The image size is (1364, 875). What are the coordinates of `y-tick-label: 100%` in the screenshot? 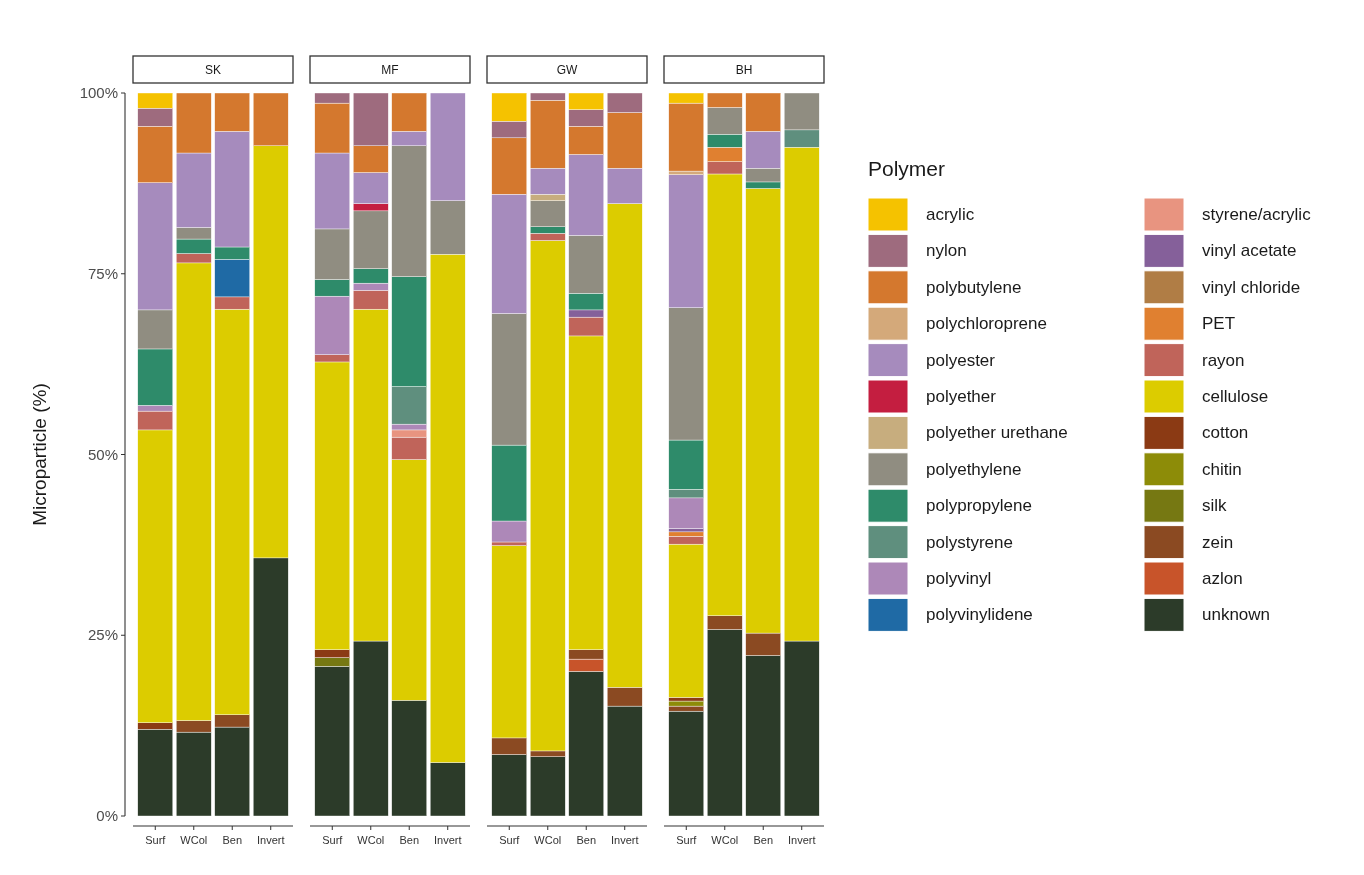 It's located at (98, 92).